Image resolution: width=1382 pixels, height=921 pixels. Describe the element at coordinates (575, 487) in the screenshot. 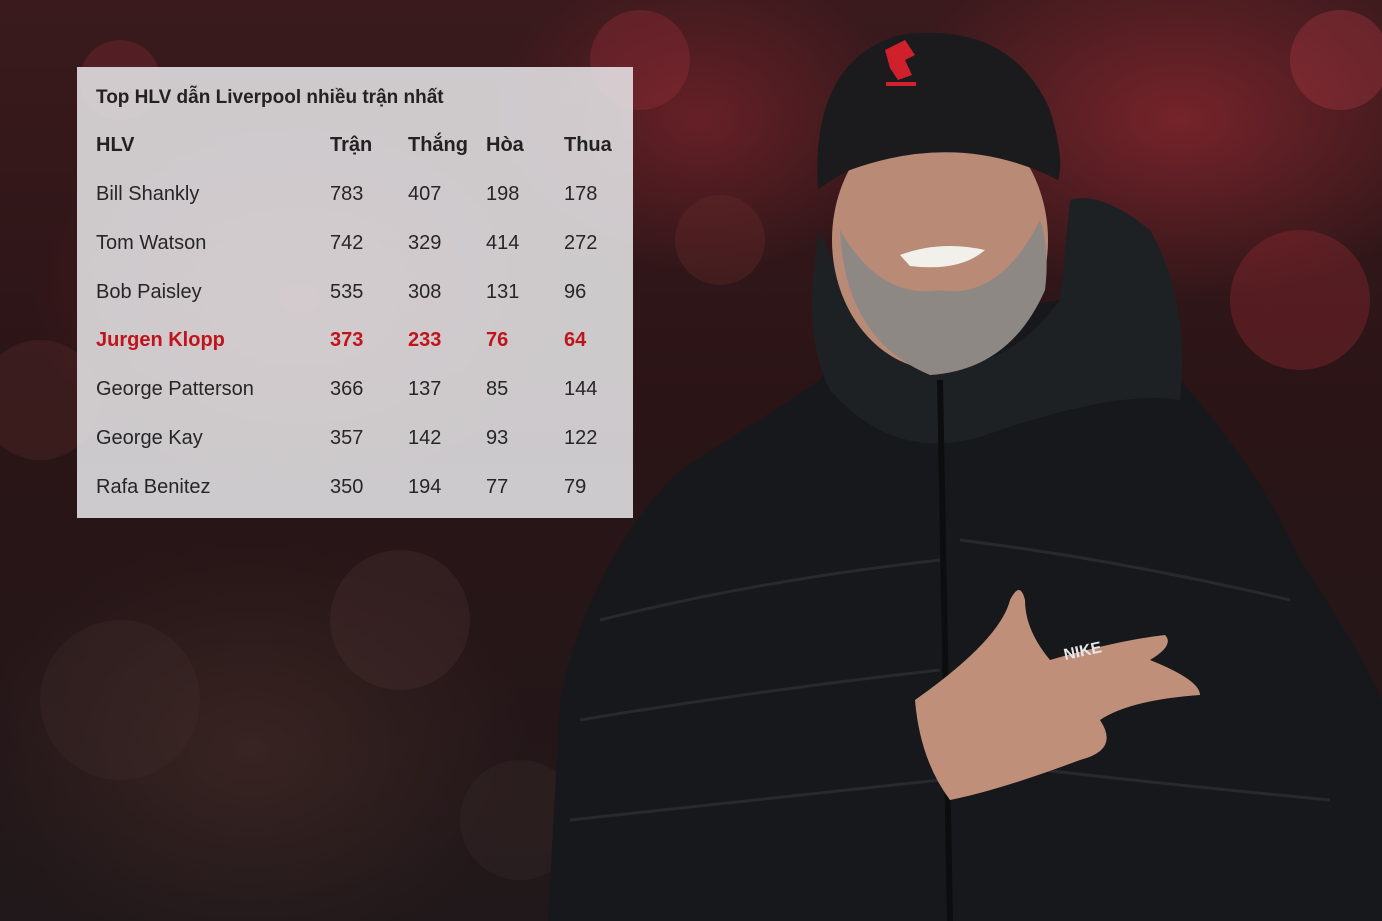

I see `losses-cell: 79` at that location.